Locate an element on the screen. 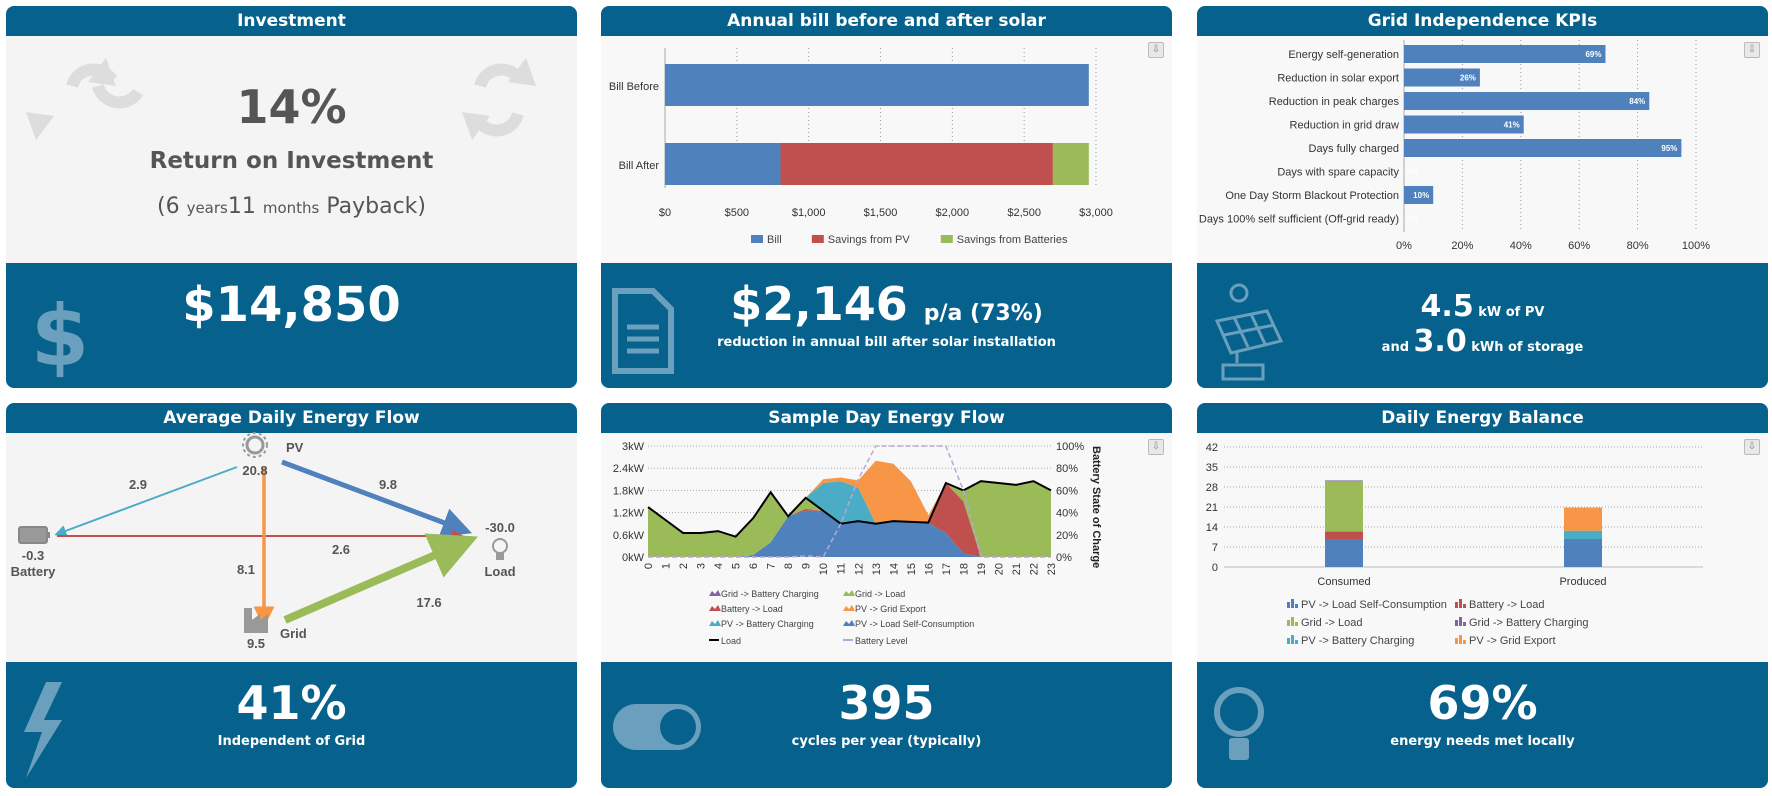 The width and height of the screenshot is (1772, 796). toggle-icon is located at coordinates (657, 727).